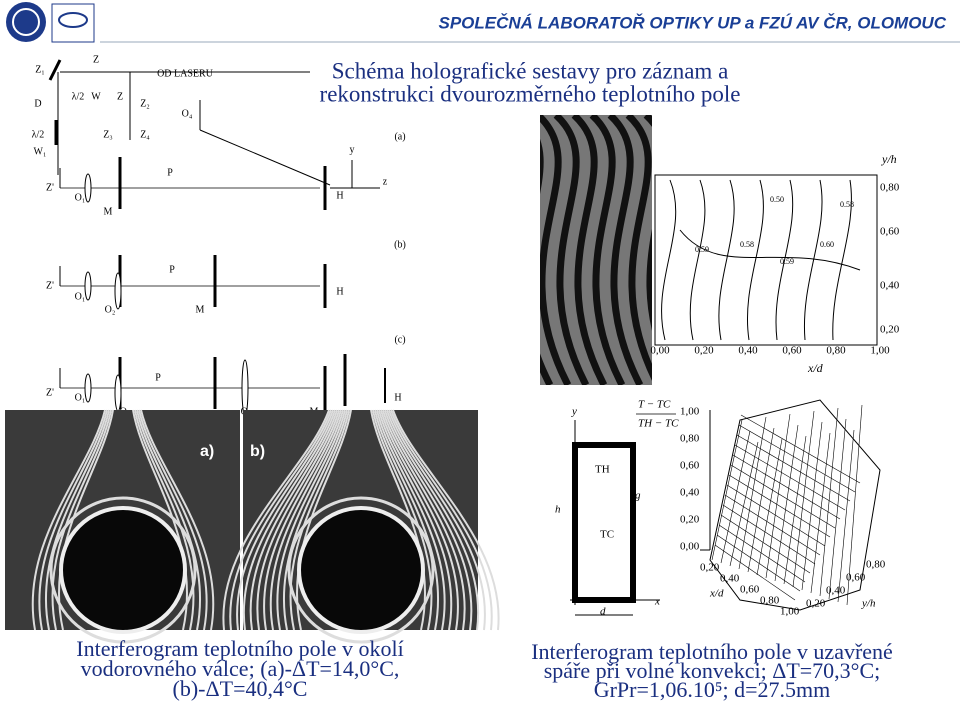 This screenshot has width=960, height=716. Describe the element at coordinates (690, 493) in the screenshot. I see `z-tick-label: 0,40` at that location.